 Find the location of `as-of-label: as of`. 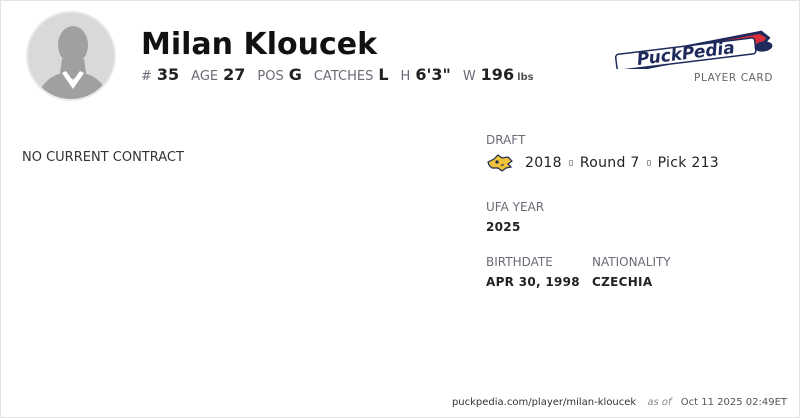

as-of-label: as of is located at coordinates (659, 402).